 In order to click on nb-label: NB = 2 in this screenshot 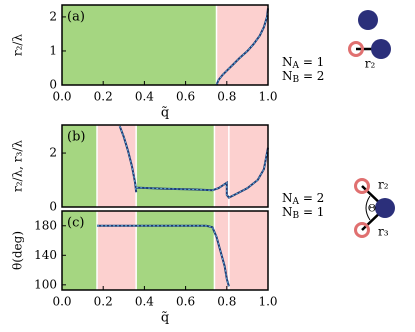, I will do `click(303, 77)`.